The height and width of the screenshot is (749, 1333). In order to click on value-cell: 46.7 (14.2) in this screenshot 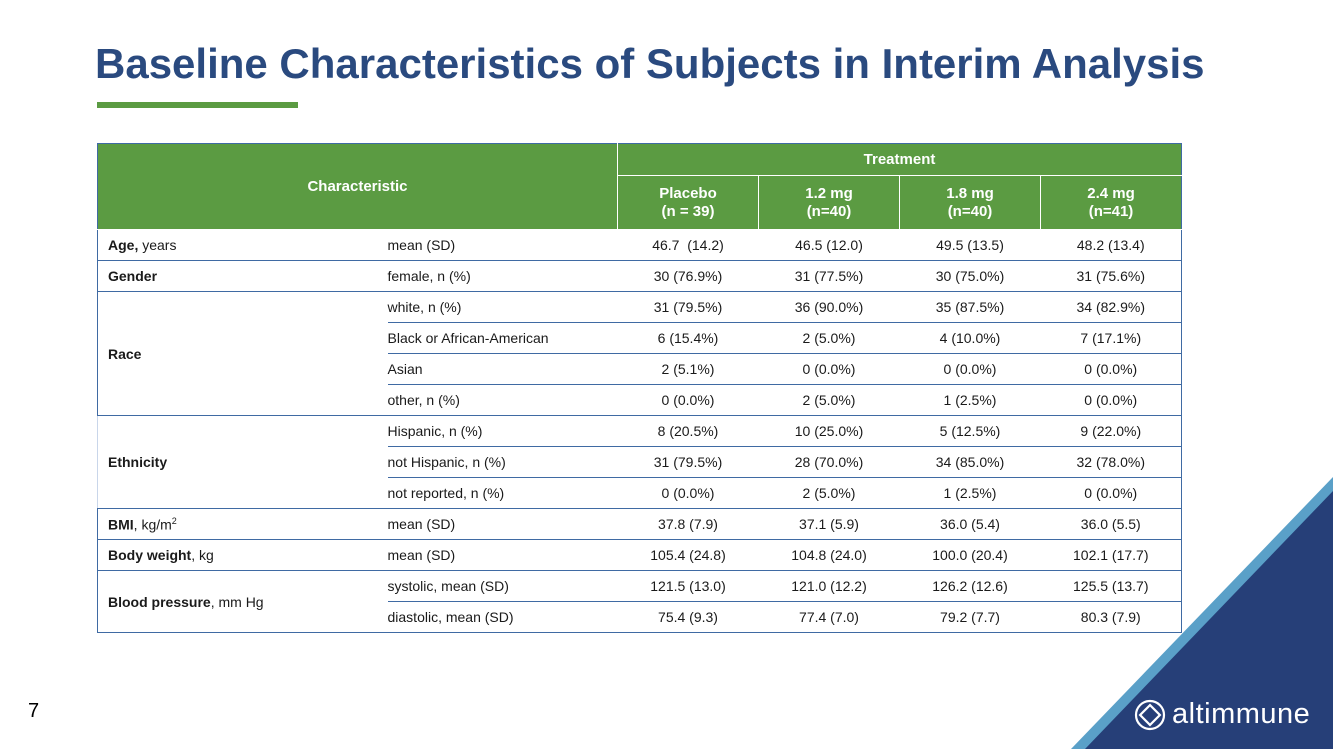, I will do `click(688, 245)`.